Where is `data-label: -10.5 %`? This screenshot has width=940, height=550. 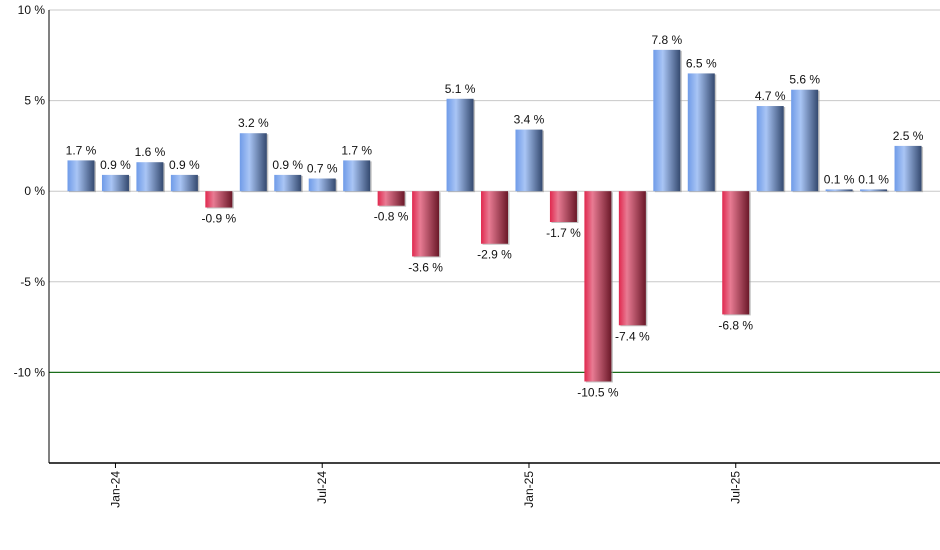 data-label: -10.5 % is located at coordinates (598, 392).